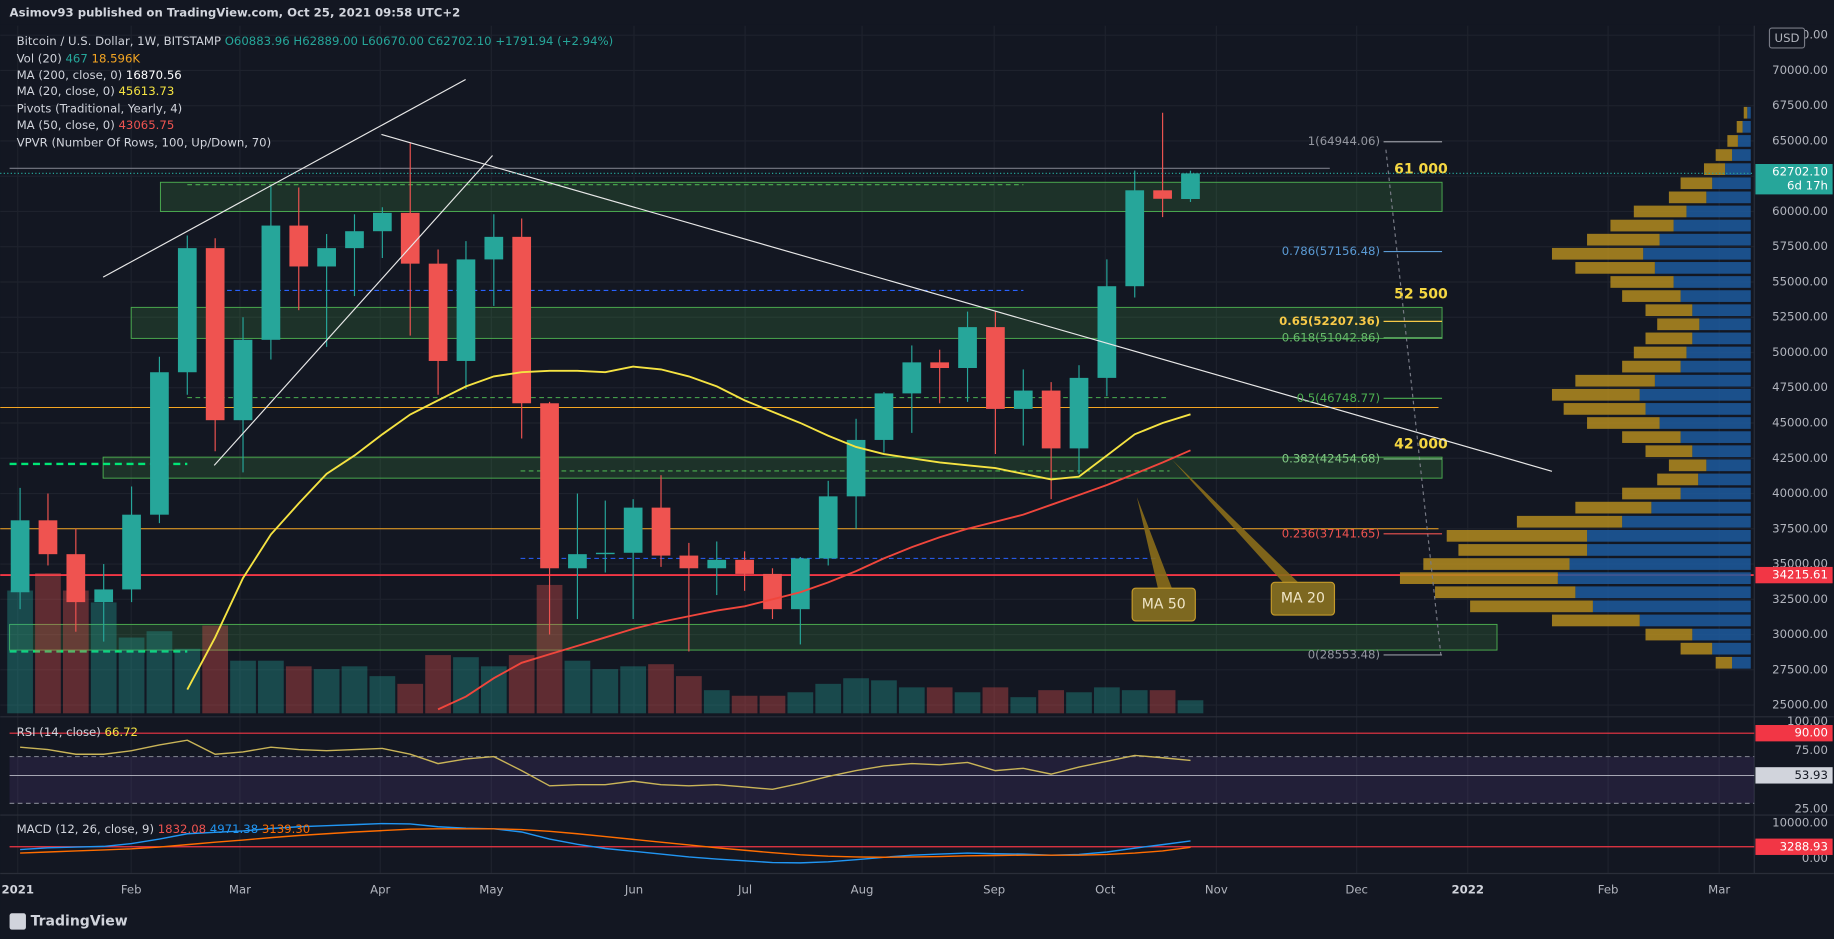  What do you see at coordinates (1810, 733) in the screenshot?
I see `rsi-upper-label: 90.00` at bounding box center [1810, 733].